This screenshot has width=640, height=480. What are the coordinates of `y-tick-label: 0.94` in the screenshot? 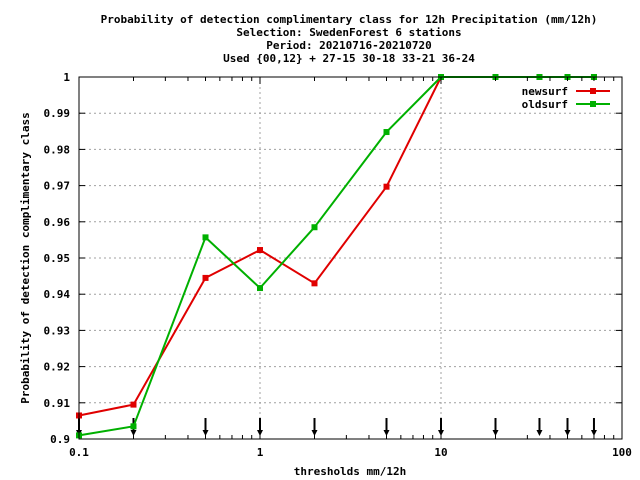 It's located at (57, 294).